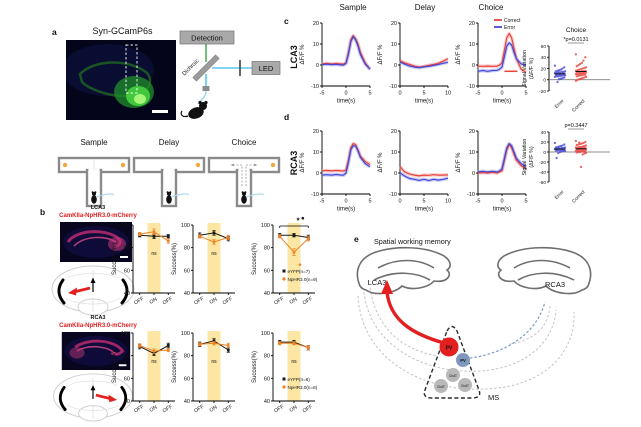  Describe the element at coordinates (336, 63) in the screenshot. I see `lca3-trace-sample: 20 10 0 -10-5 0 5 time(s) ΔF/F %` at that location.